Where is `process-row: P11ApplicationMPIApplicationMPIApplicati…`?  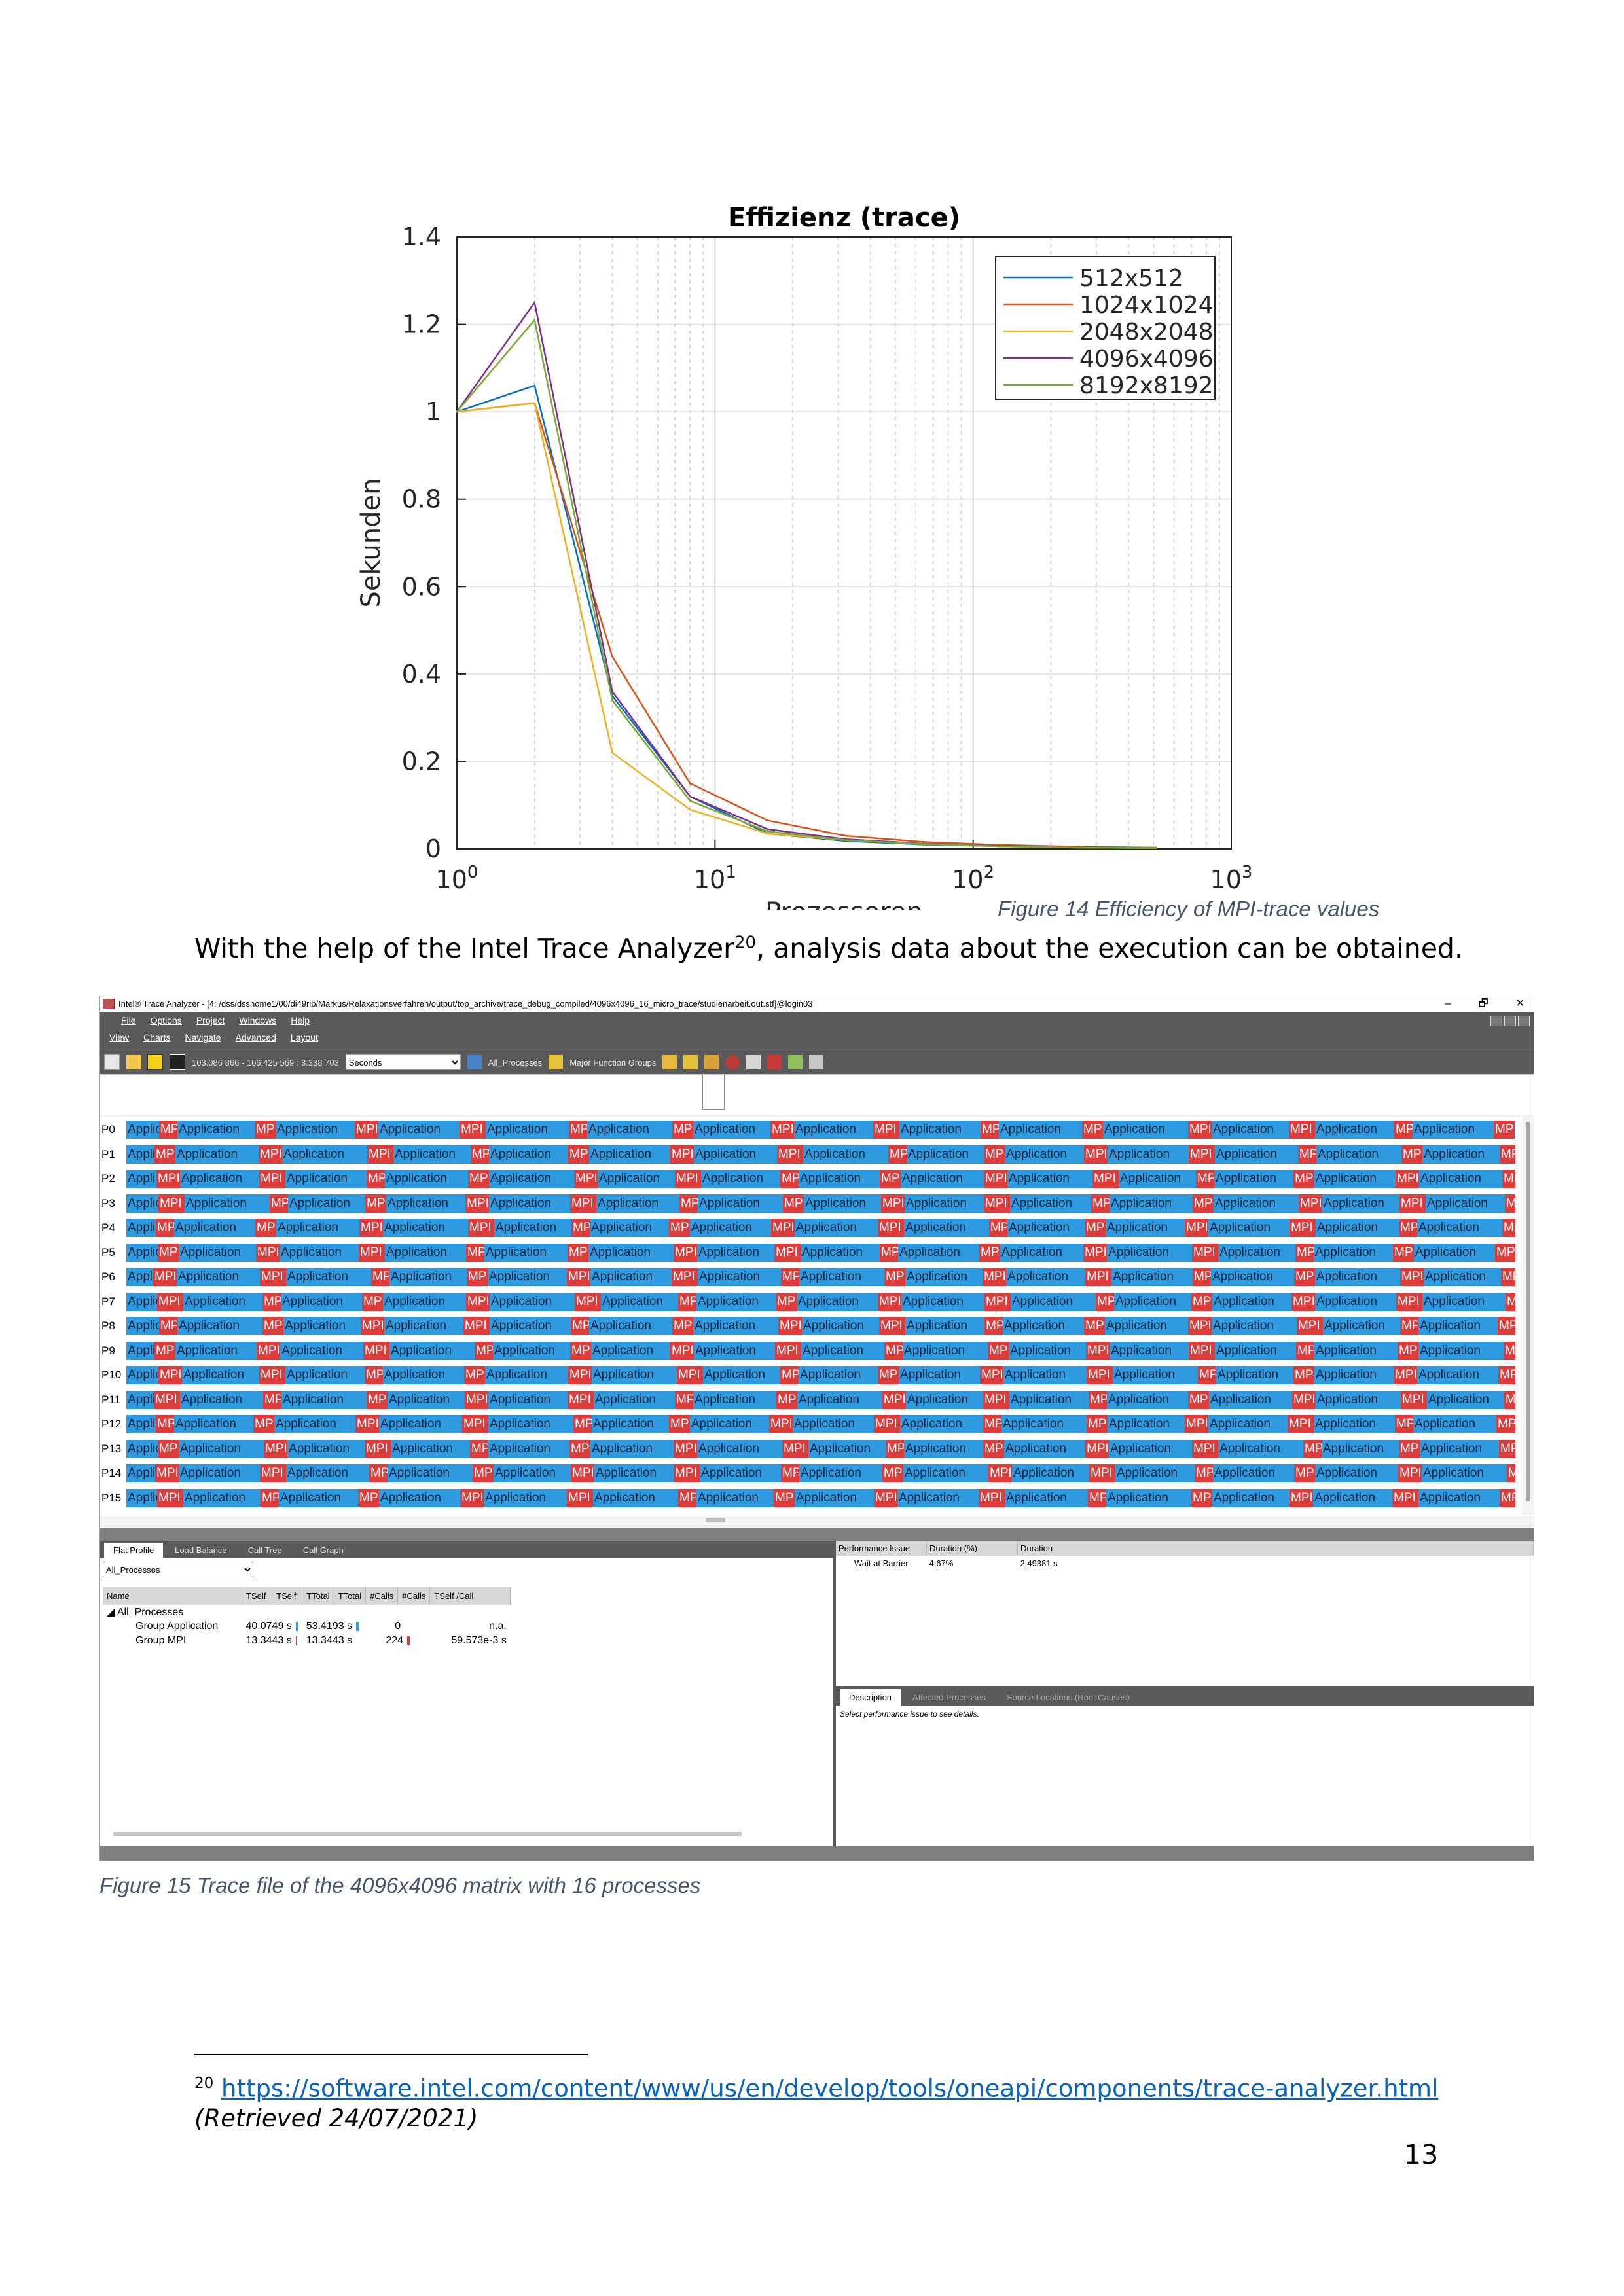
process-row: P11ApplicationMPIApplicationMPIApplicati… is located at coordinates (817, 1400).